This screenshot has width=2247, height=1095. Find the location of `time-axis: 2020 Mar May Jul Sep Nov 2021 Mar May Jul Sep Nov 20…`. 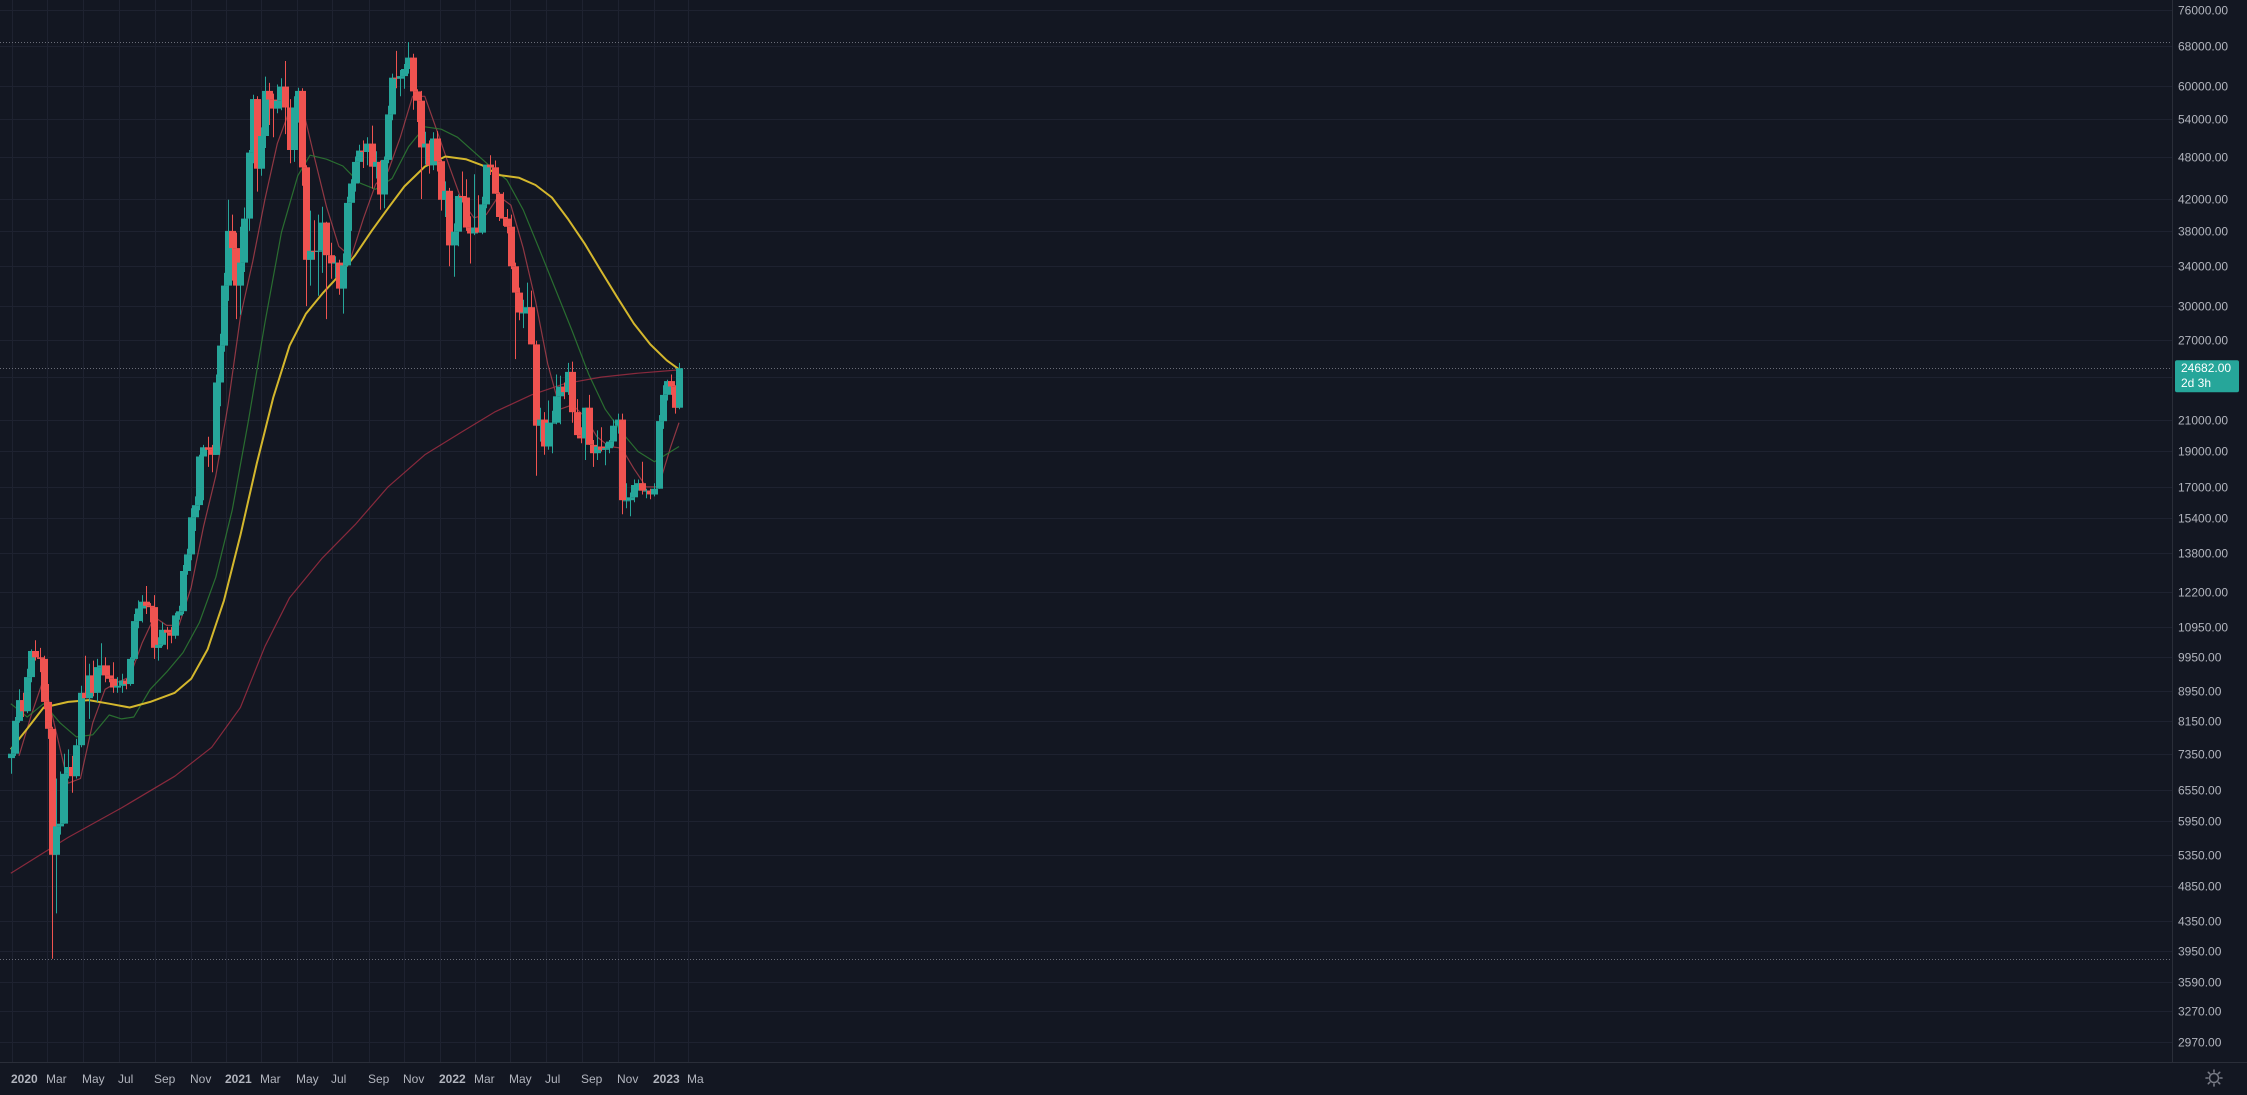

time-axis: 2020 Mar May Jul Sep Nov 2021 Mar May Jul Sep Nov 20… is located at coordinates (357, 1079).